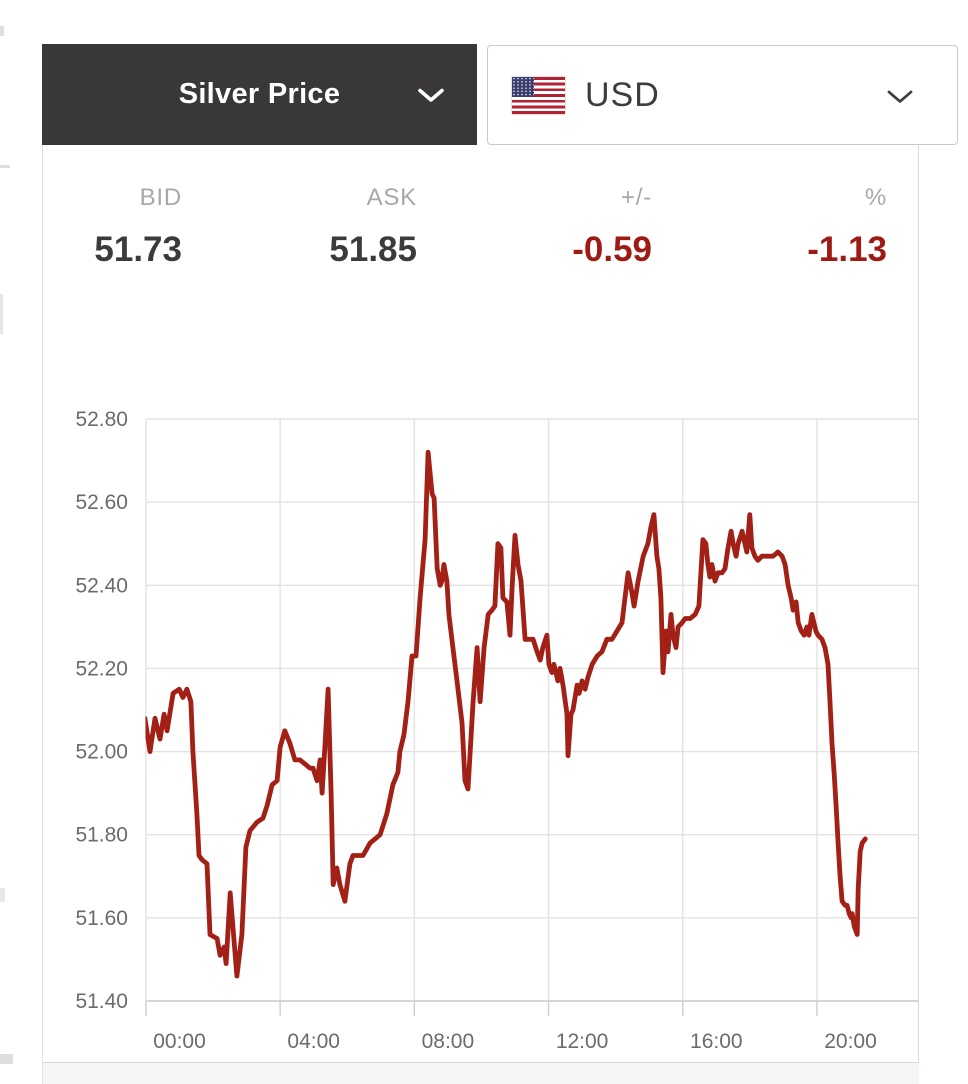  Describe the element at coordinates (101, 918) in the screenshot. I see `y-axis-label: 51.60` at that location.